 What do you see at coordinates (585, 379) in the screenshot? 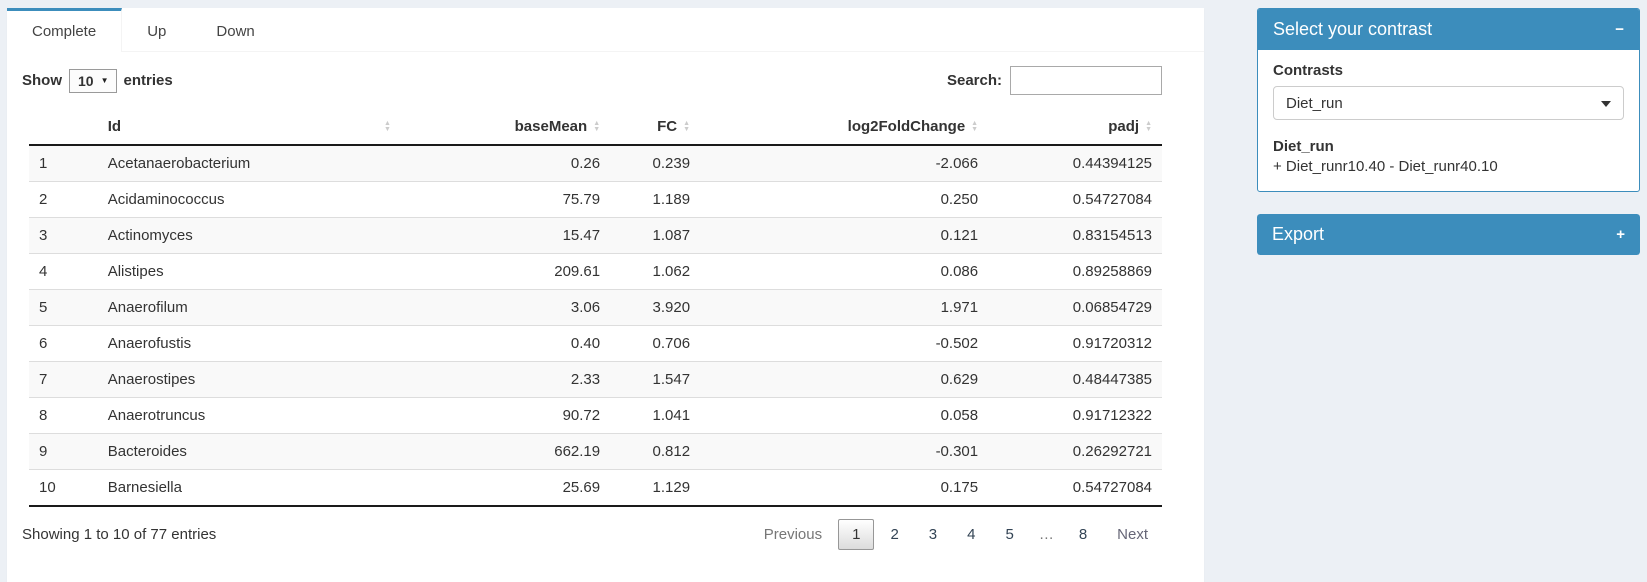
I see `basemean-cell: 2.33` at bounding box center [585, 379].